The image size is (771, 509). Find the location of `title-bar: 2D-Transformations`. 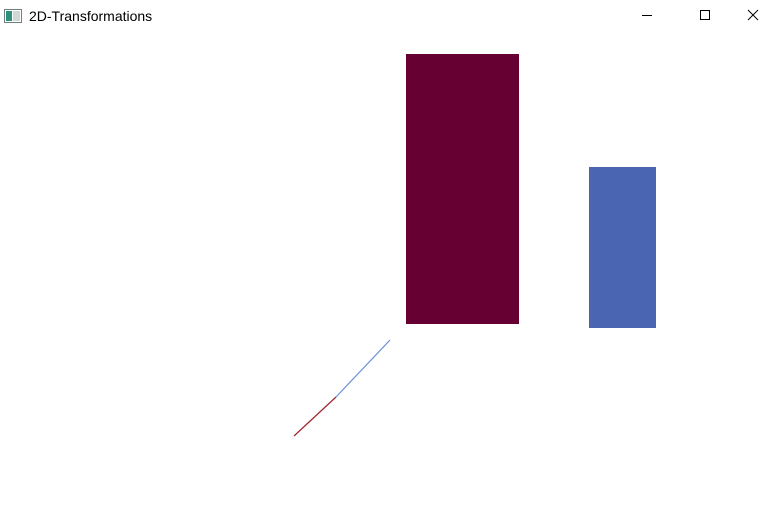

title-bar: 2D-Transformations is located at coordinates (385, 16).